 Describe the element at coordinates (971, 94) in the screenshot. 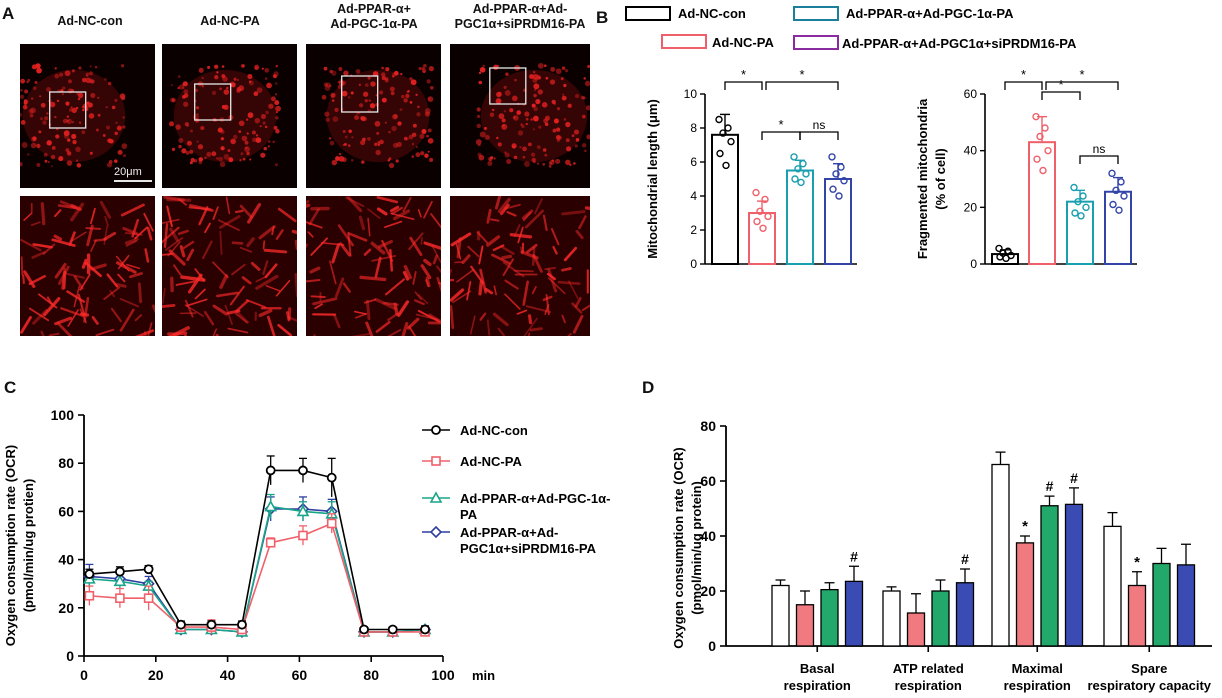

I see `y-tick-label: 60` at that location.